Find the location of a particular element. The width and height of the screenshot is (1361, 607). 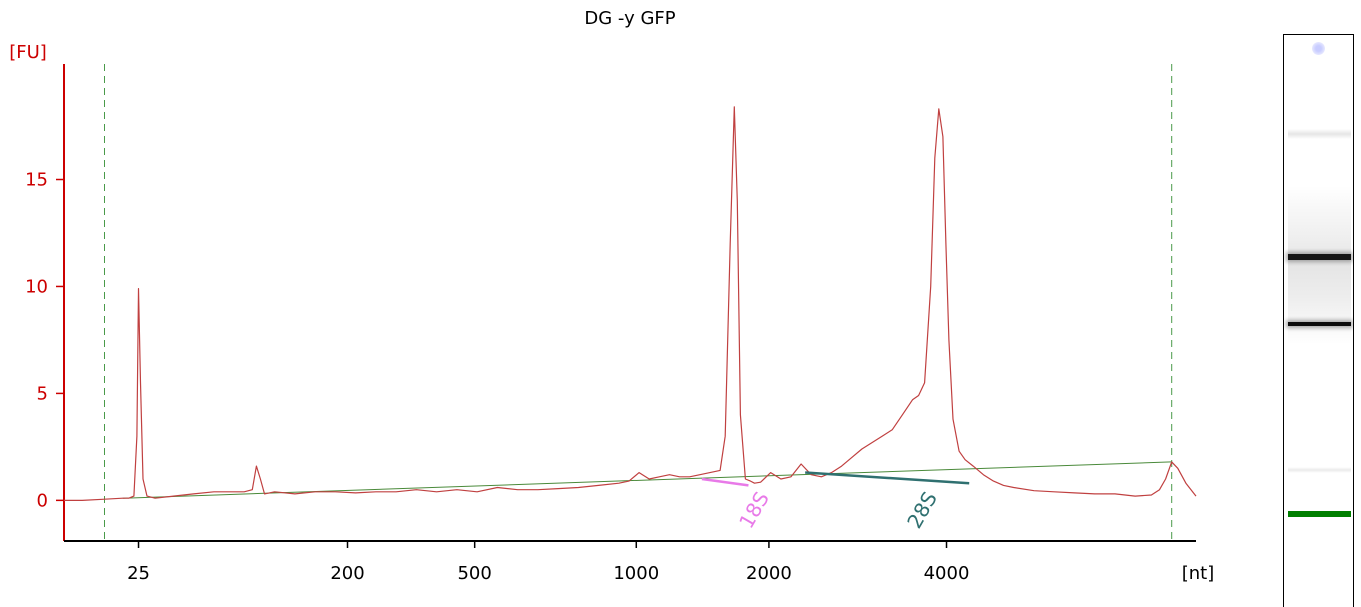

ladder-dot-icon is located at coordinates (1318, 48).